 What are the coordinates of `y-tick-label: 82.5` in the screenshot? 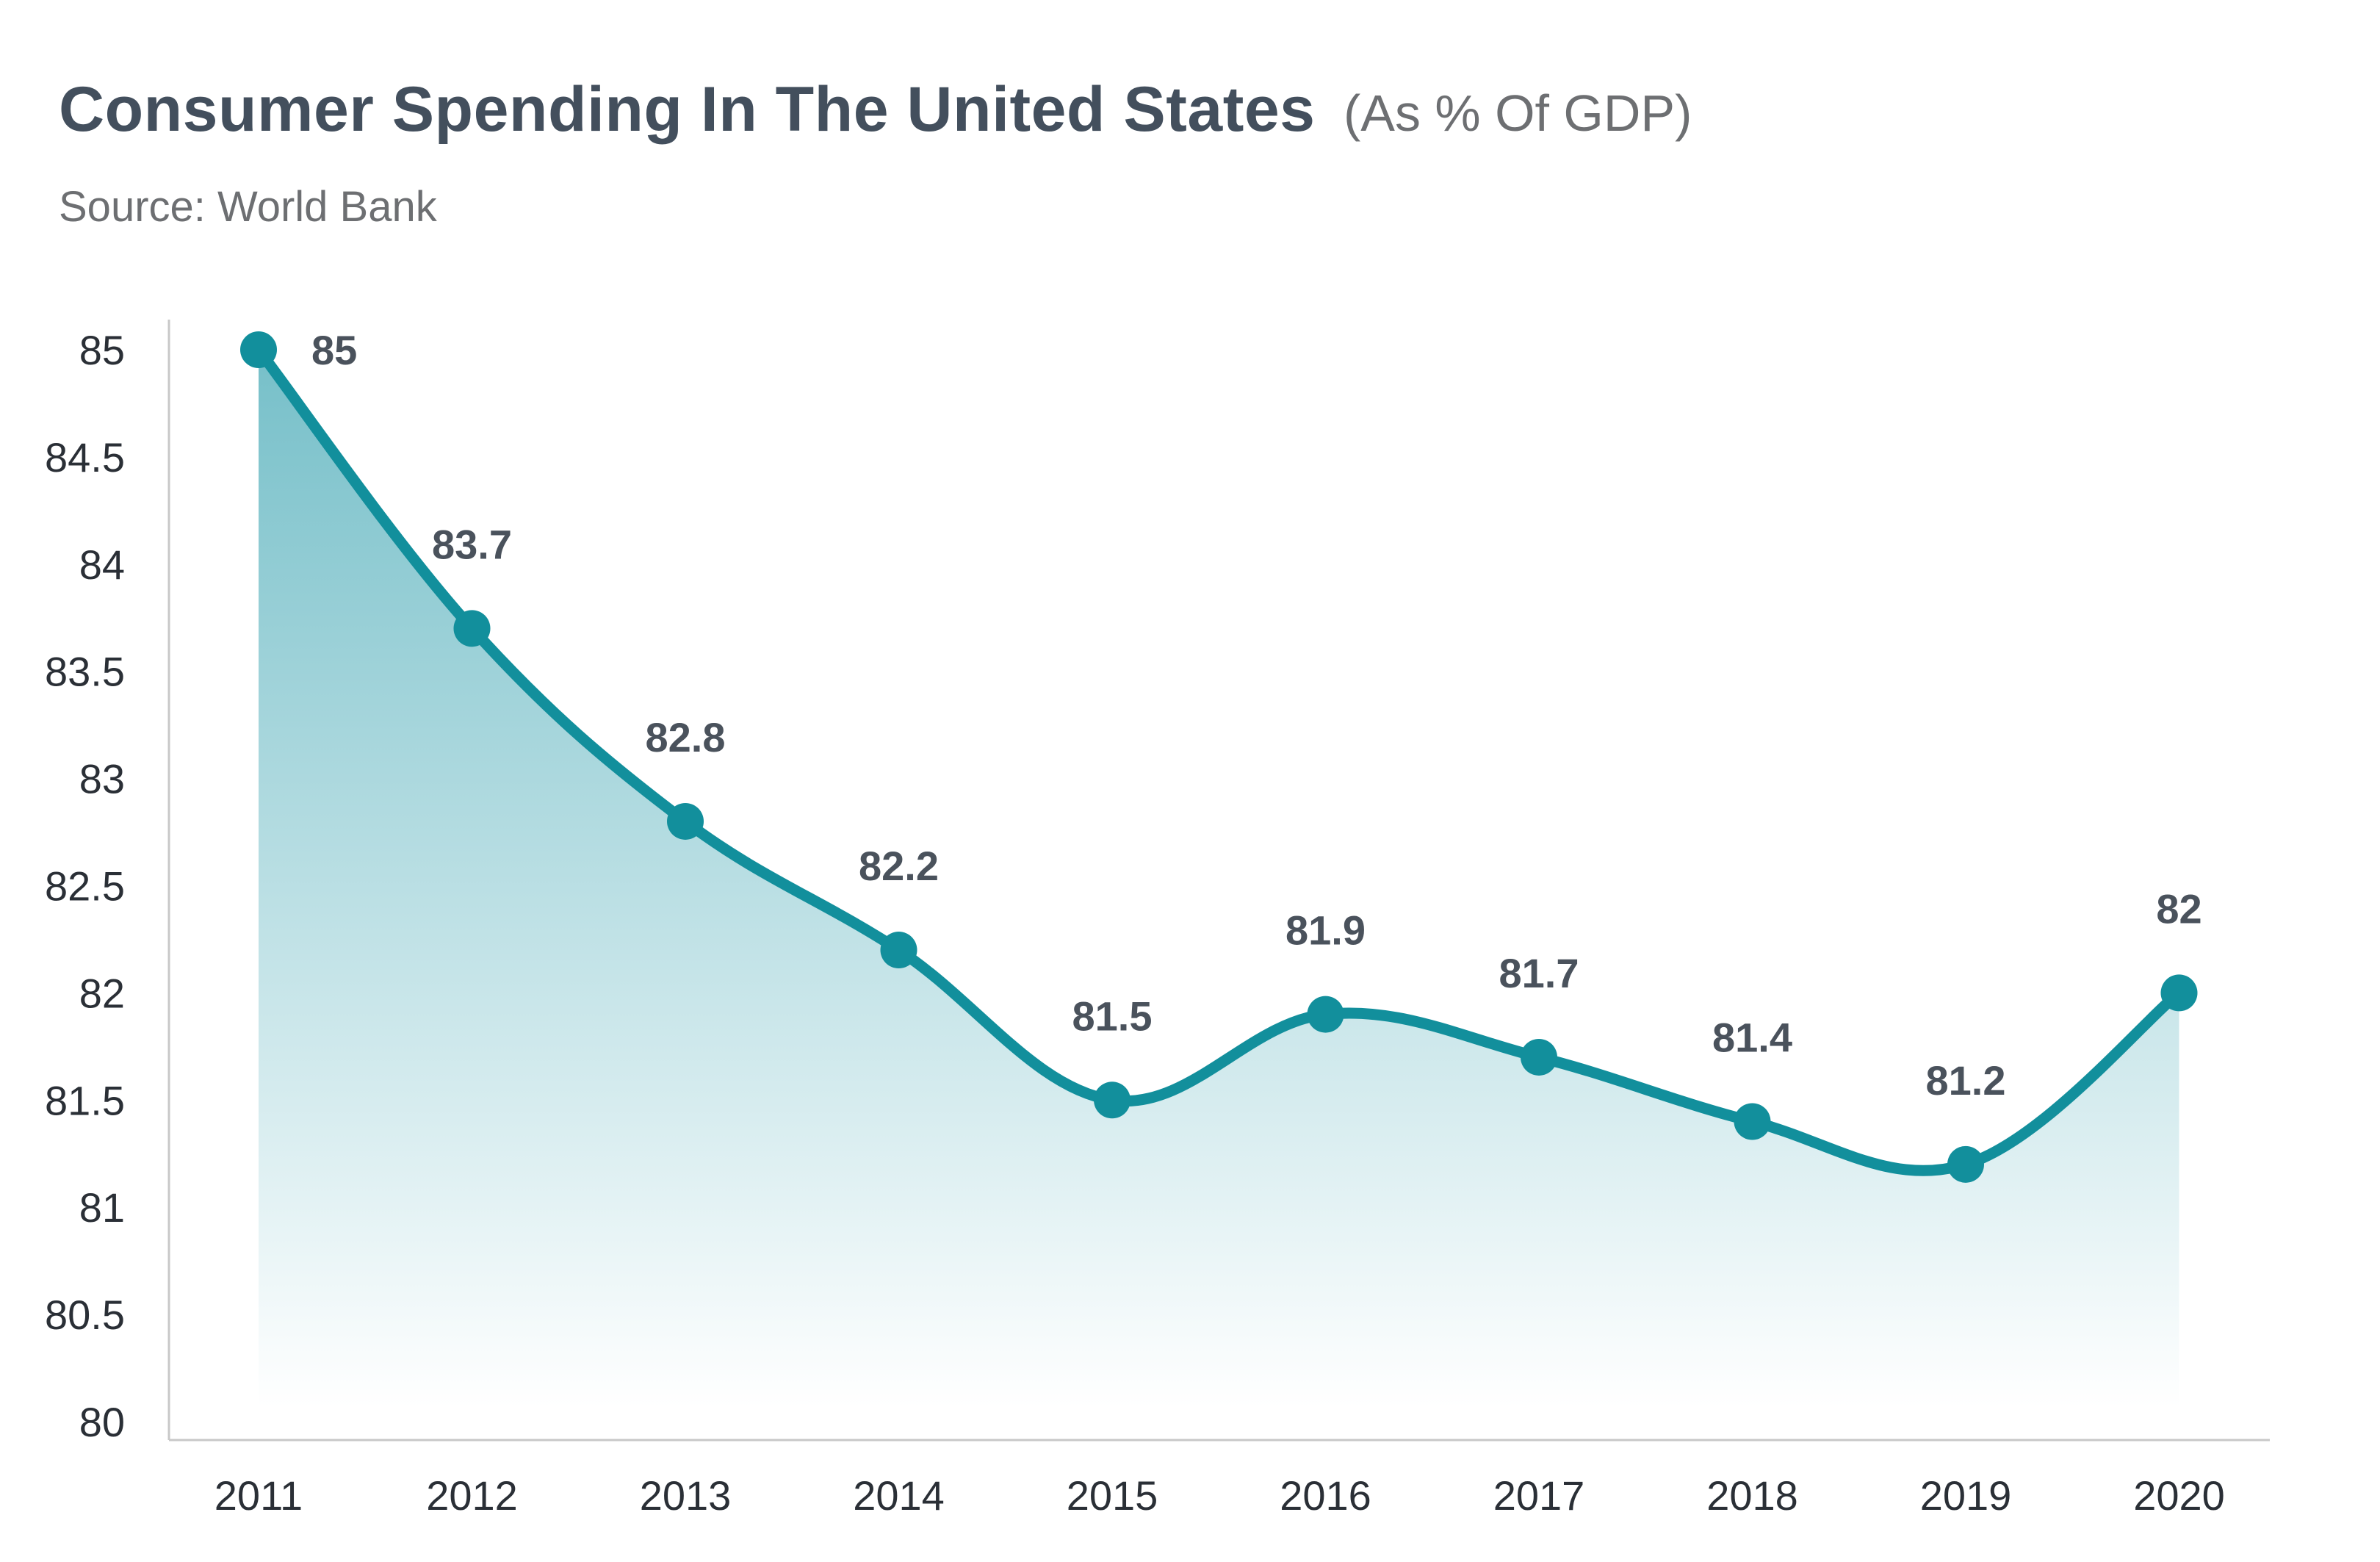 It's located at (85, 887).